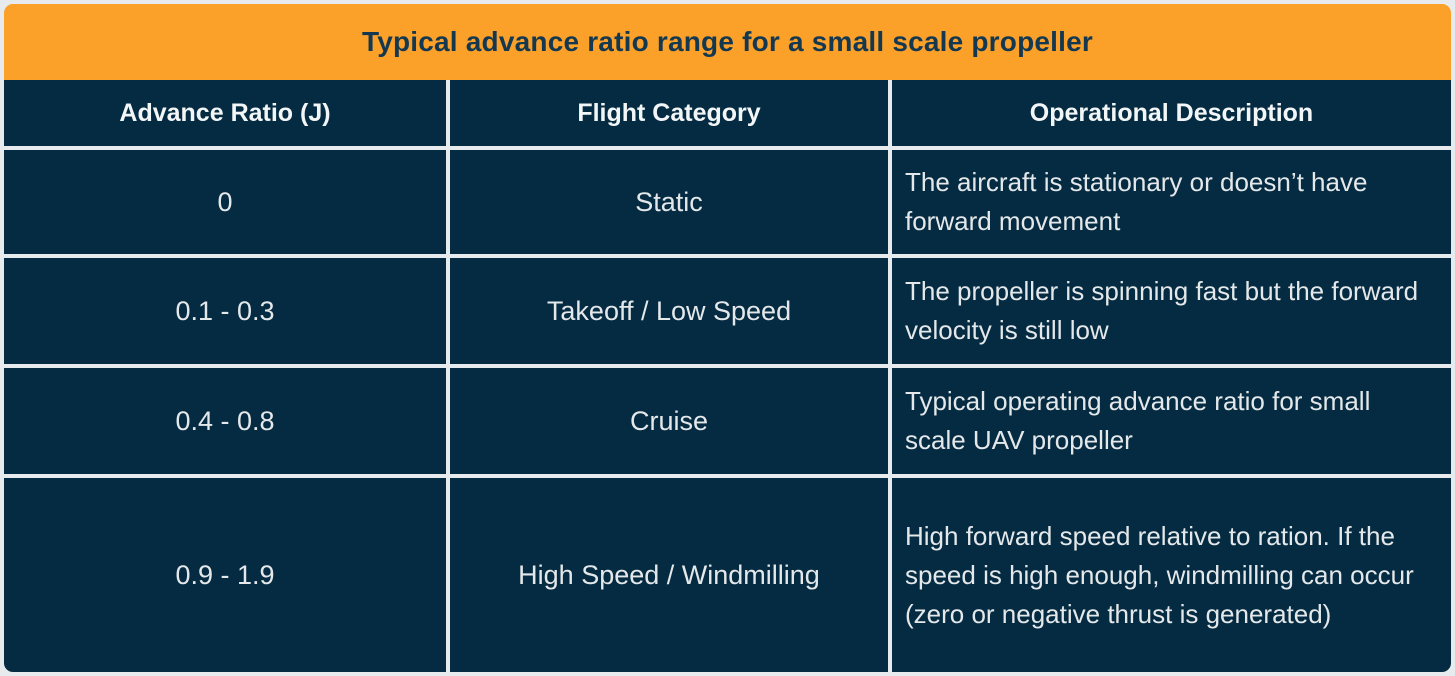 This screenshot has width=1455, height=676. Describe the element at coordinates (225, 202) in the screenshot. I see `cell-ratio-row1: 0` at that location.